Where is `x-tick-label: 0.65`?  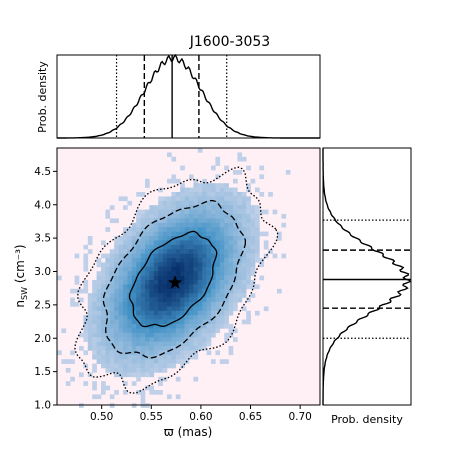
x-tick-label: 0.65 is located at coordinates (250, 417).